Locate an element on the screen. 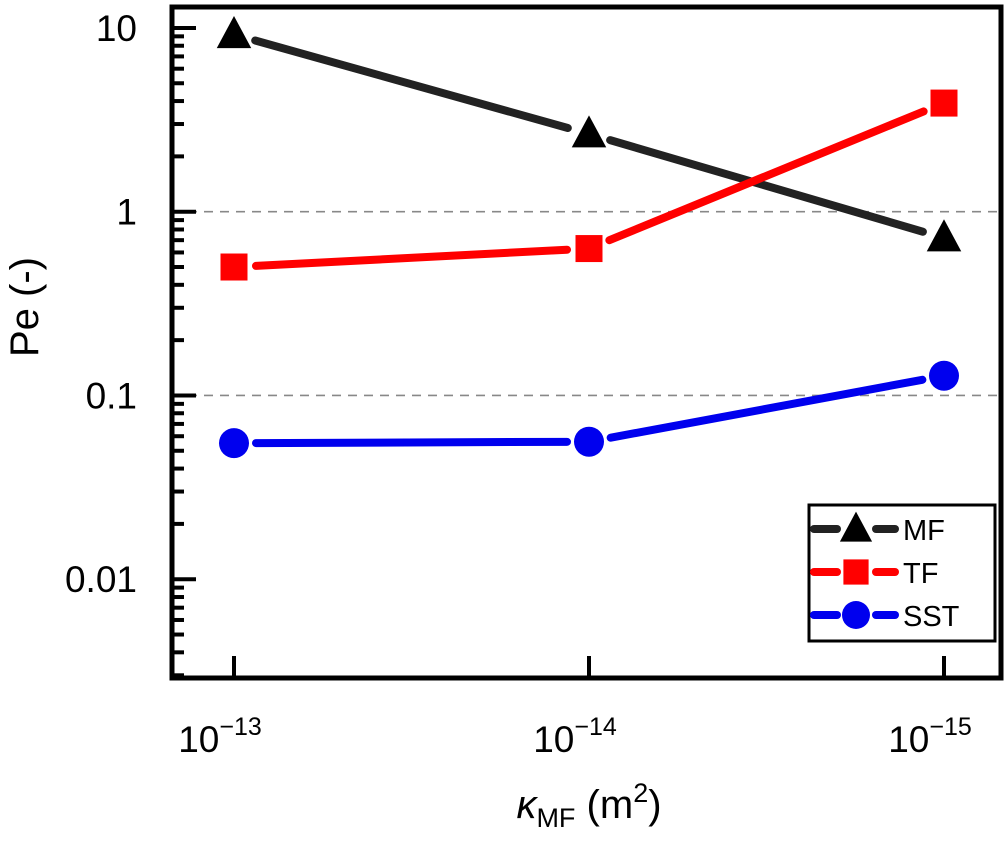 The height and width of the screenshot is (847, 1004). legend-item-mf: MF is located at coordinates (877, 529).